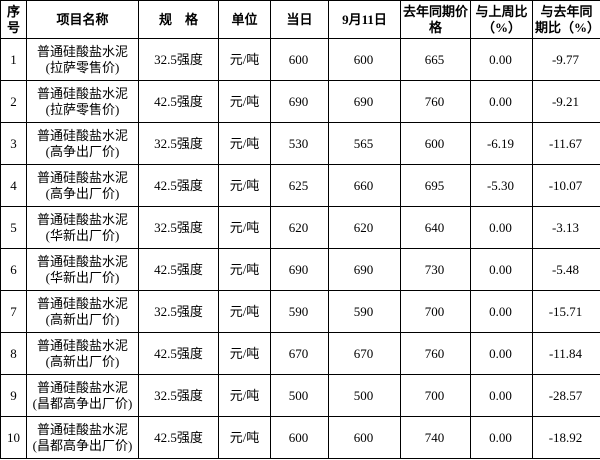 The width and height of the screenshot is (600, 460). Describe the element at coordinates (364, 19) in the screenshot. I see `header-cell: 9月11日` at that location.